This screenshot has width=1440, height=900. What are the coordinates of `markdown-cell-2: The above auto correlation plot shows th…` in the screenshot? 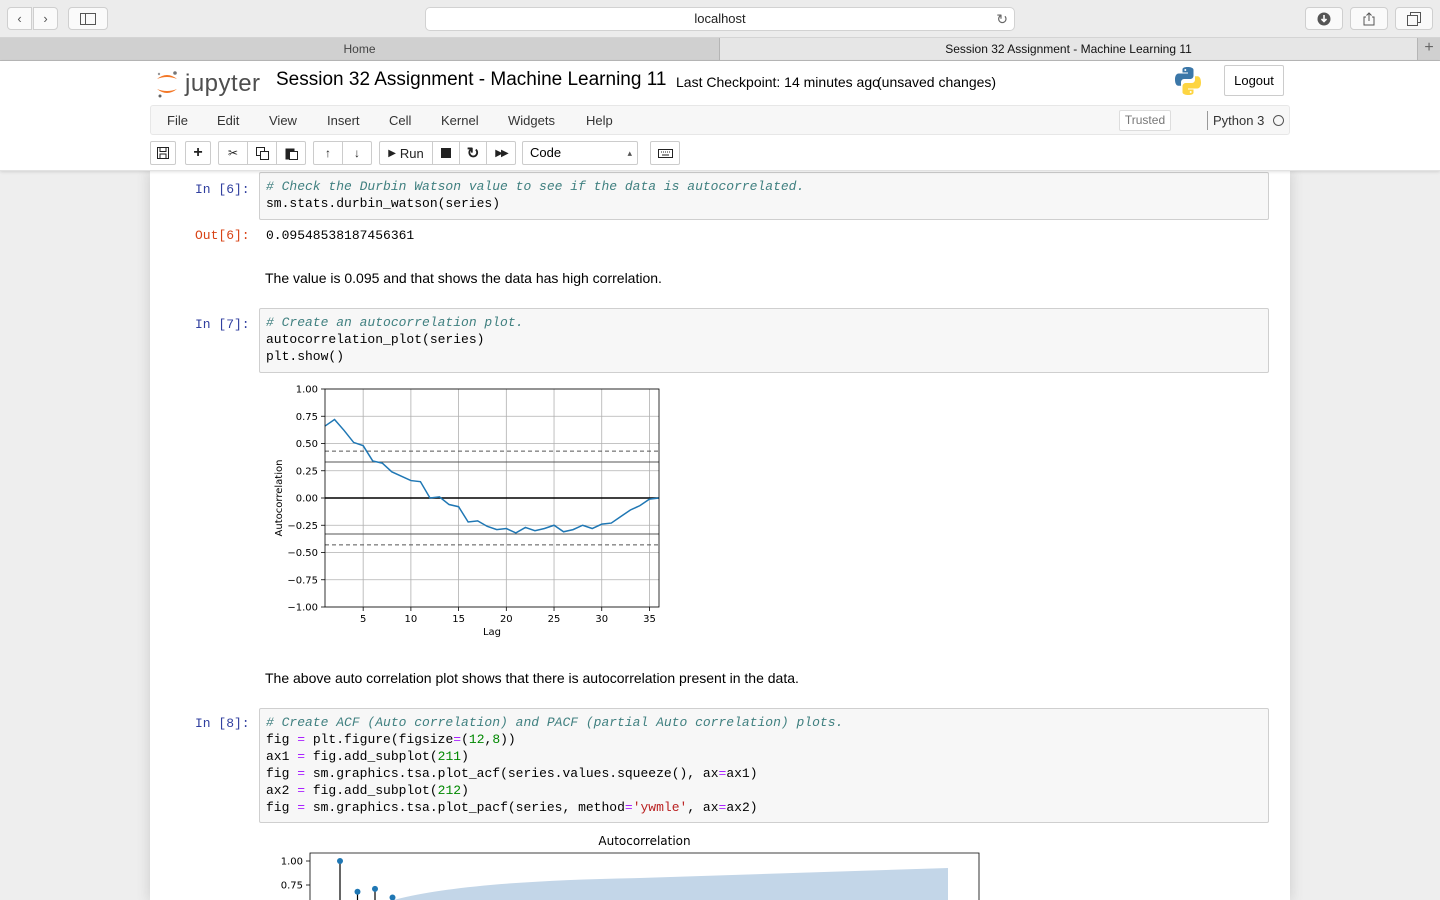 It's located at (532, 678).